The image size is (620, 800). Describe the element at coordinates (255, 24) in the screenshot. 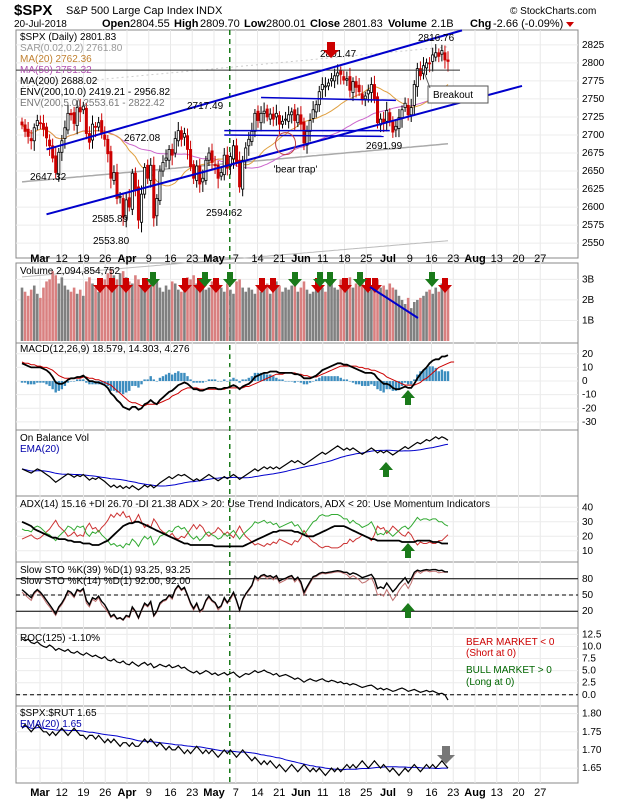

I see `header-low-label: Low` at that location.